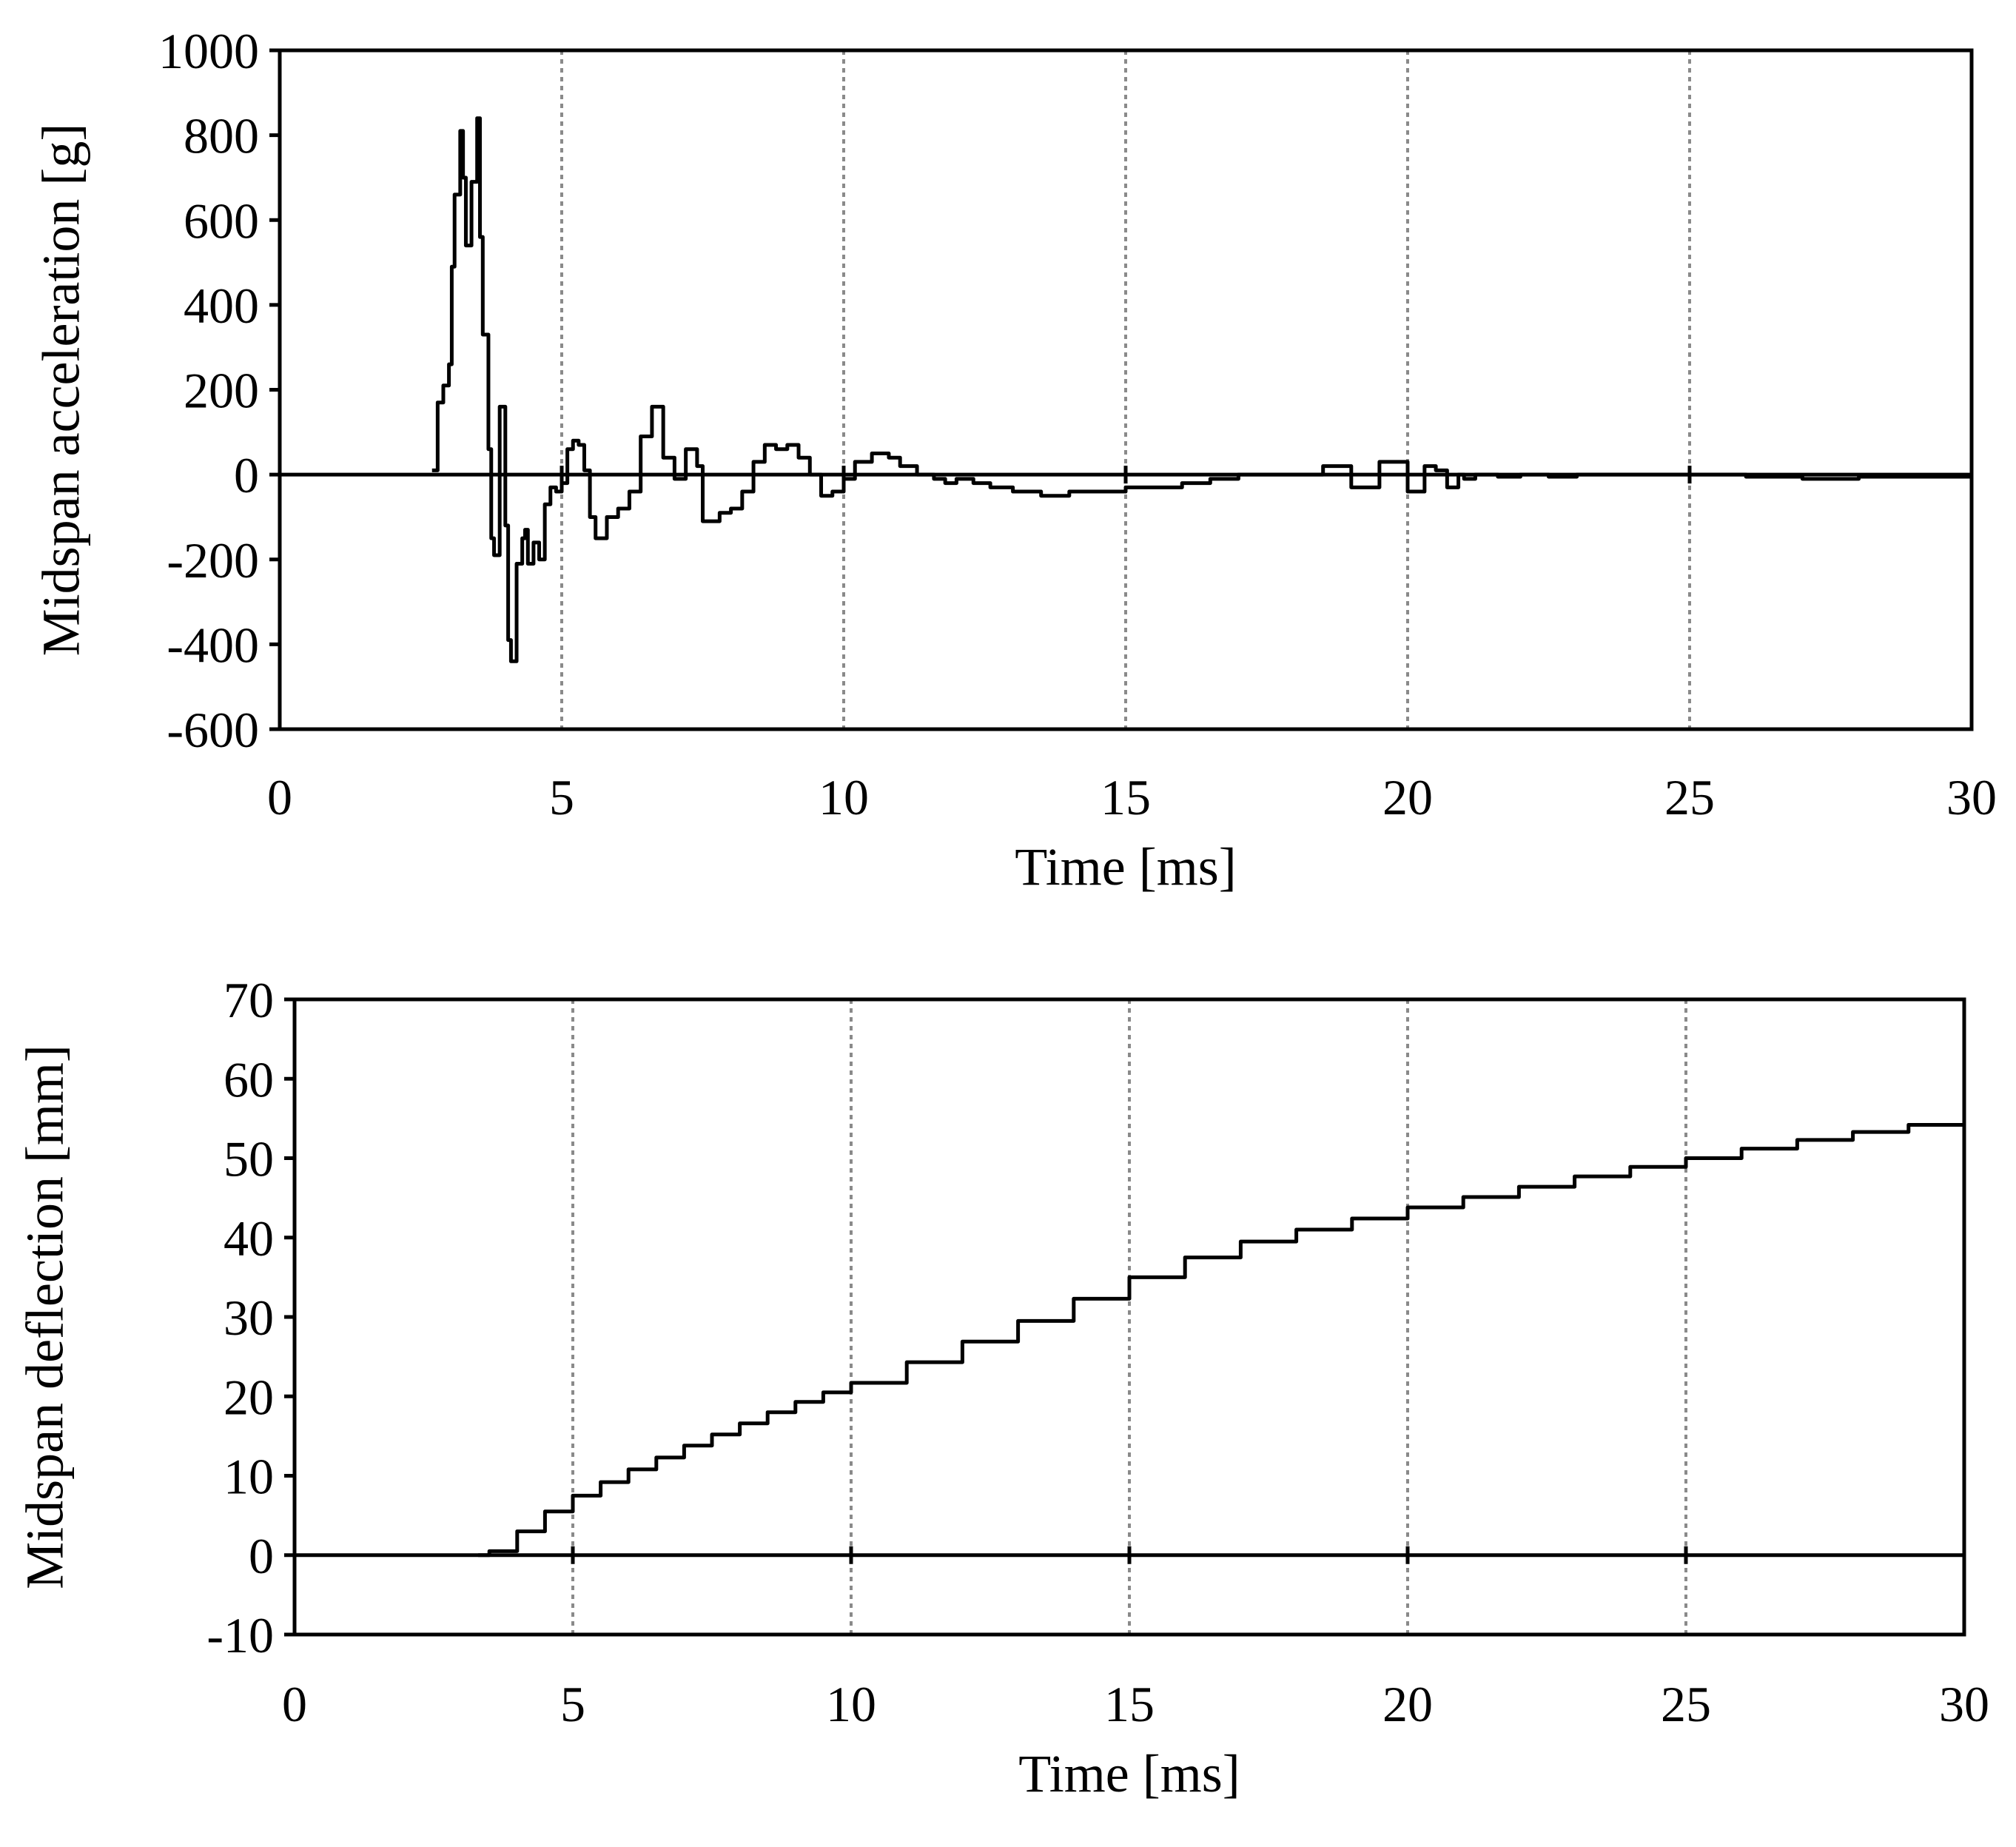 This screenshot has height=1847, width=2016. What do you see at coordinates (213, 561) in the screenshot?
I see `y-tick-label: -200` at bounding box center [213, 561].